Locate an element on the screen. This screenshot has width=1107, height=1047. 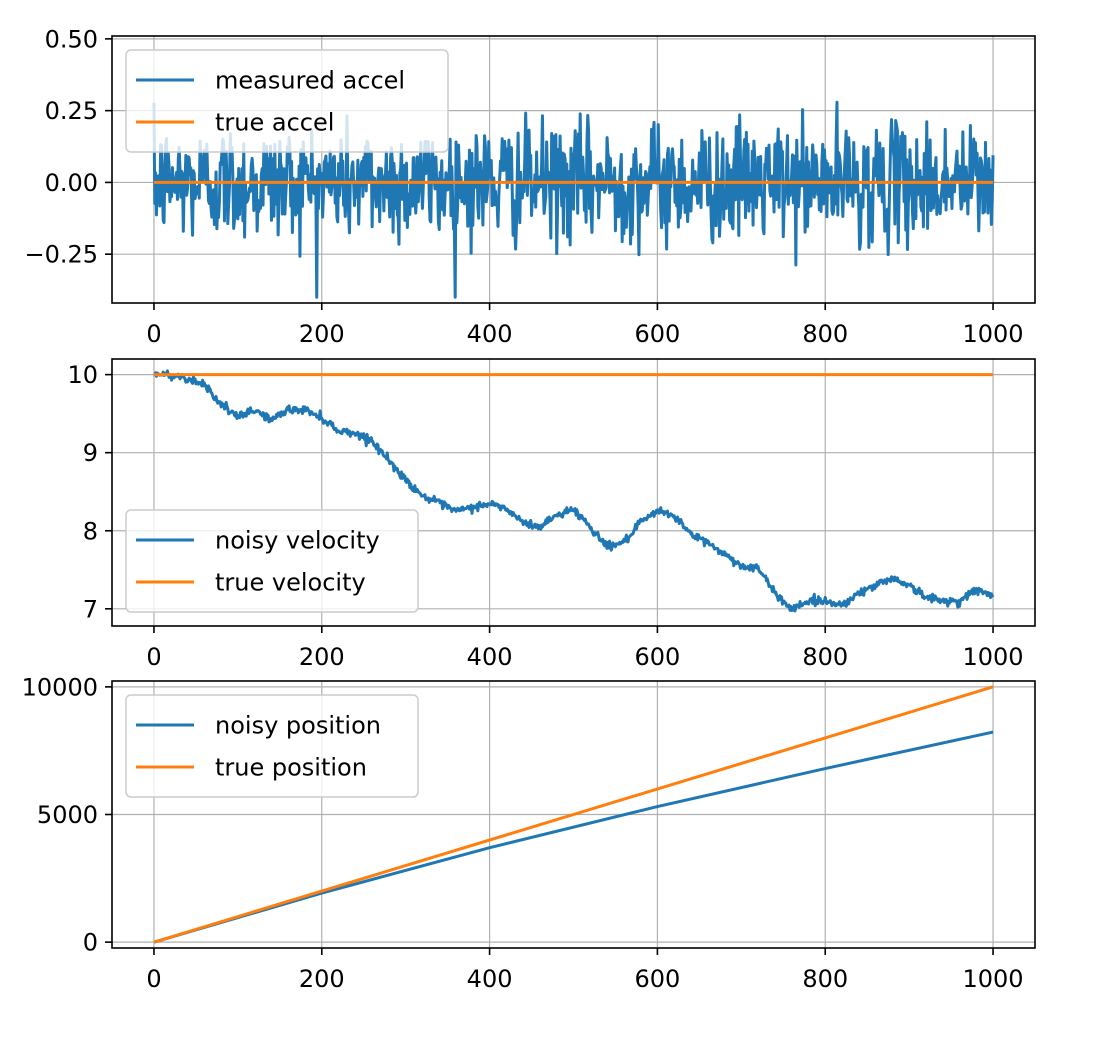
y-tick-label: 5000 is located at coordinates (67, 815).